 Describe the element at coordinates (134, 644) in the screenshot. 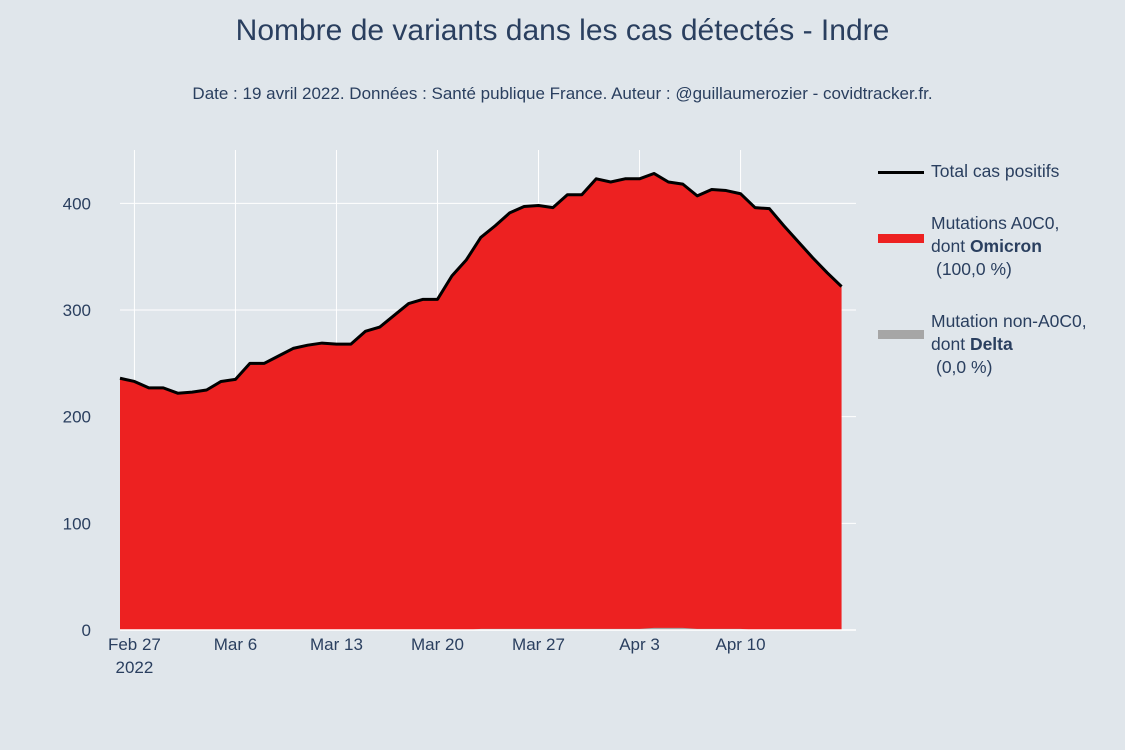

I see `x-tick-label: Feb 27` at that location.